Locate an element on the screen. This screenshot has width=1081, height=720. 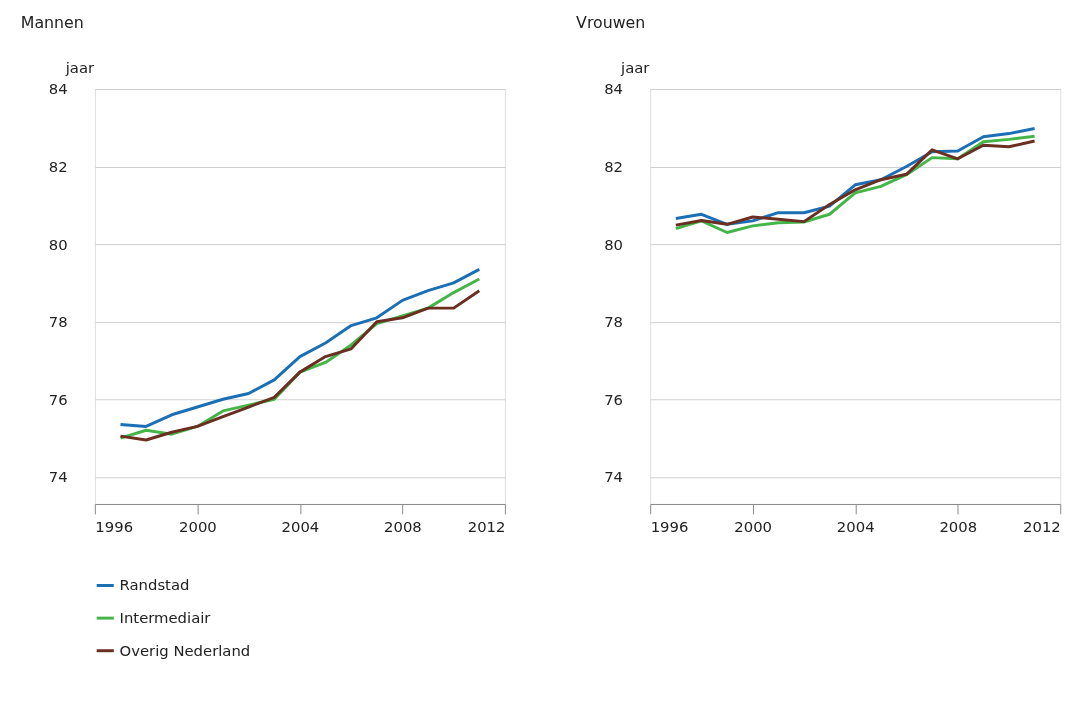
chart-title: Vrouwen is located at coordinates (611, 22).